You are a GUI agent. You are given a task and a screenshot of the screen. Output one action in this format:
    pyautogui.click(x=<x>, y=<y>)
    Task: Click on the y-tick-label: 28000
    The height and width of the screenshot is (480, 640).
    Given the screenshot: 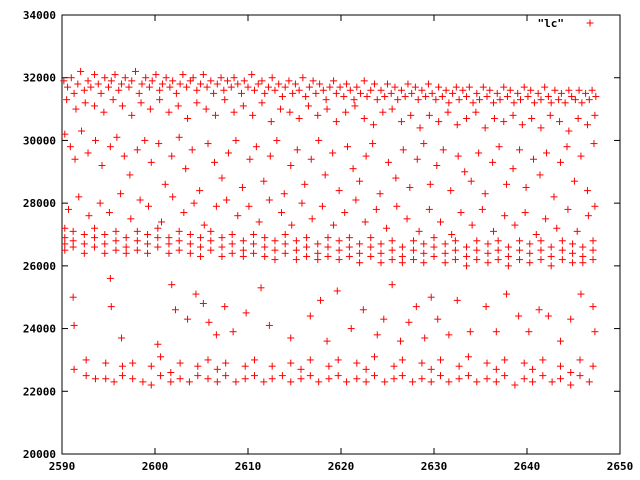 What is the action you would take?
    pyautogui.click(x=39, y=203)
    